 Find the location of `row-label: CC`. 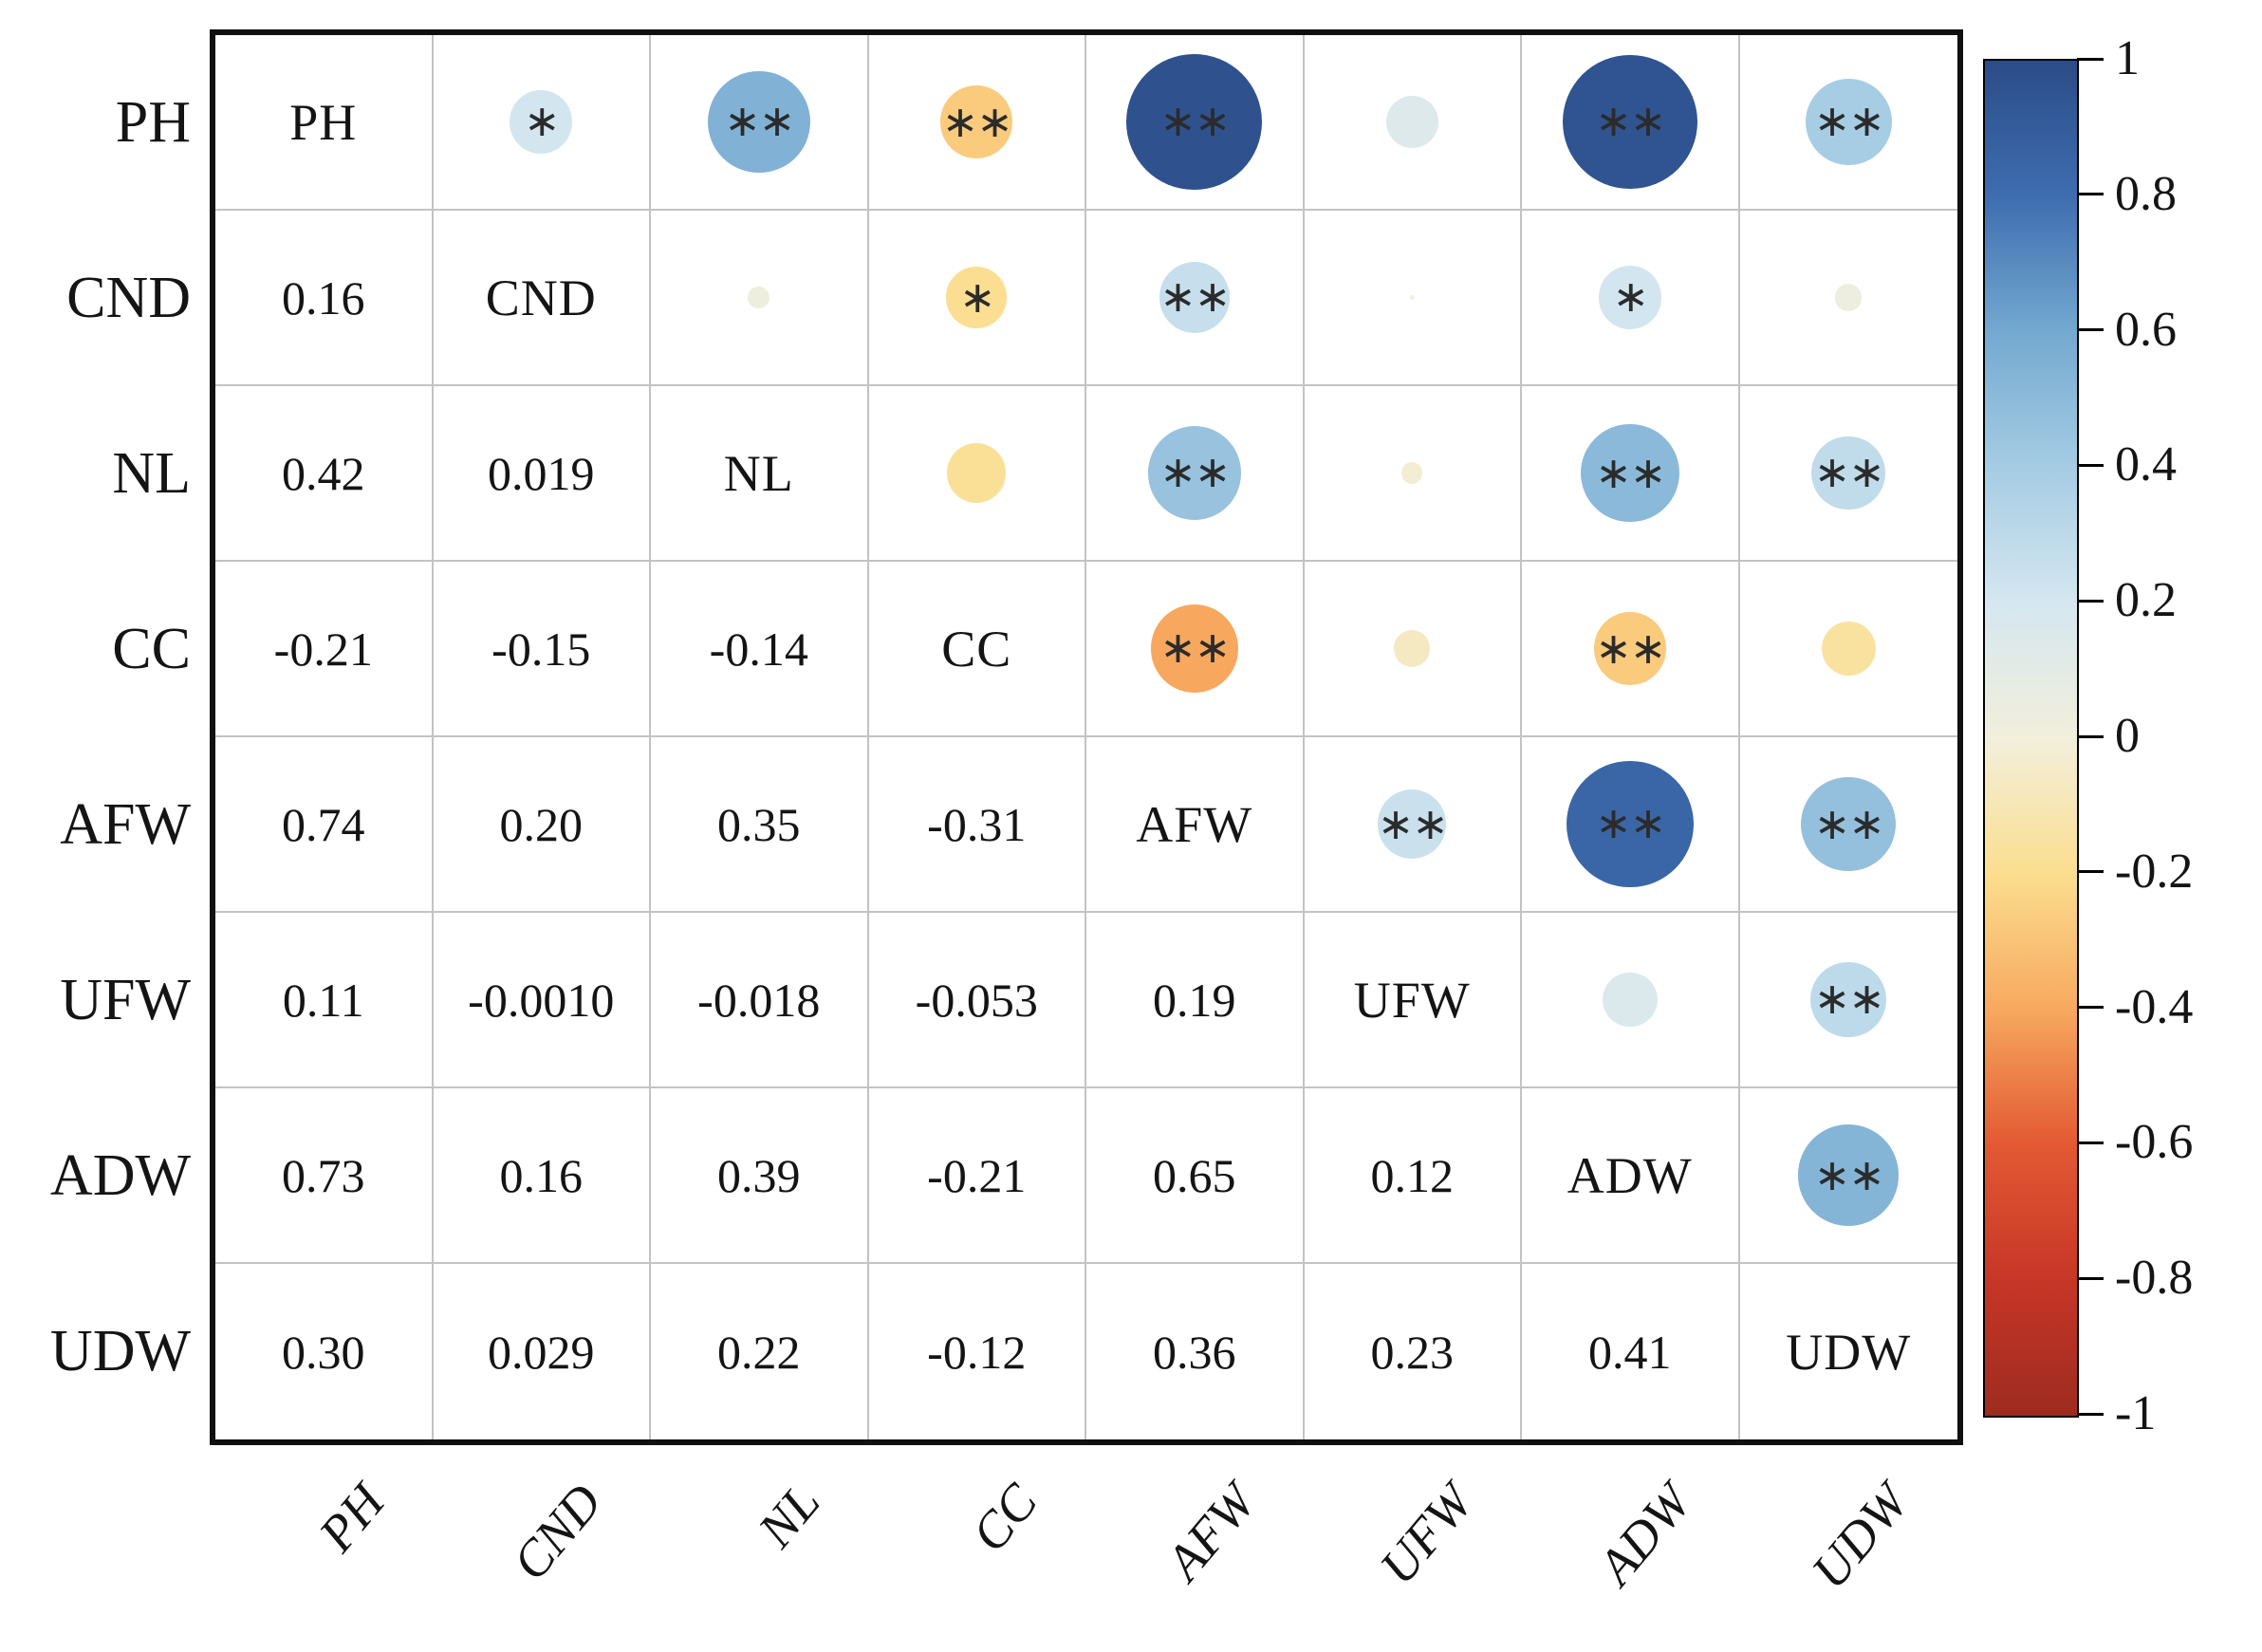

row-label: CC is located at coordinates (151, 649).